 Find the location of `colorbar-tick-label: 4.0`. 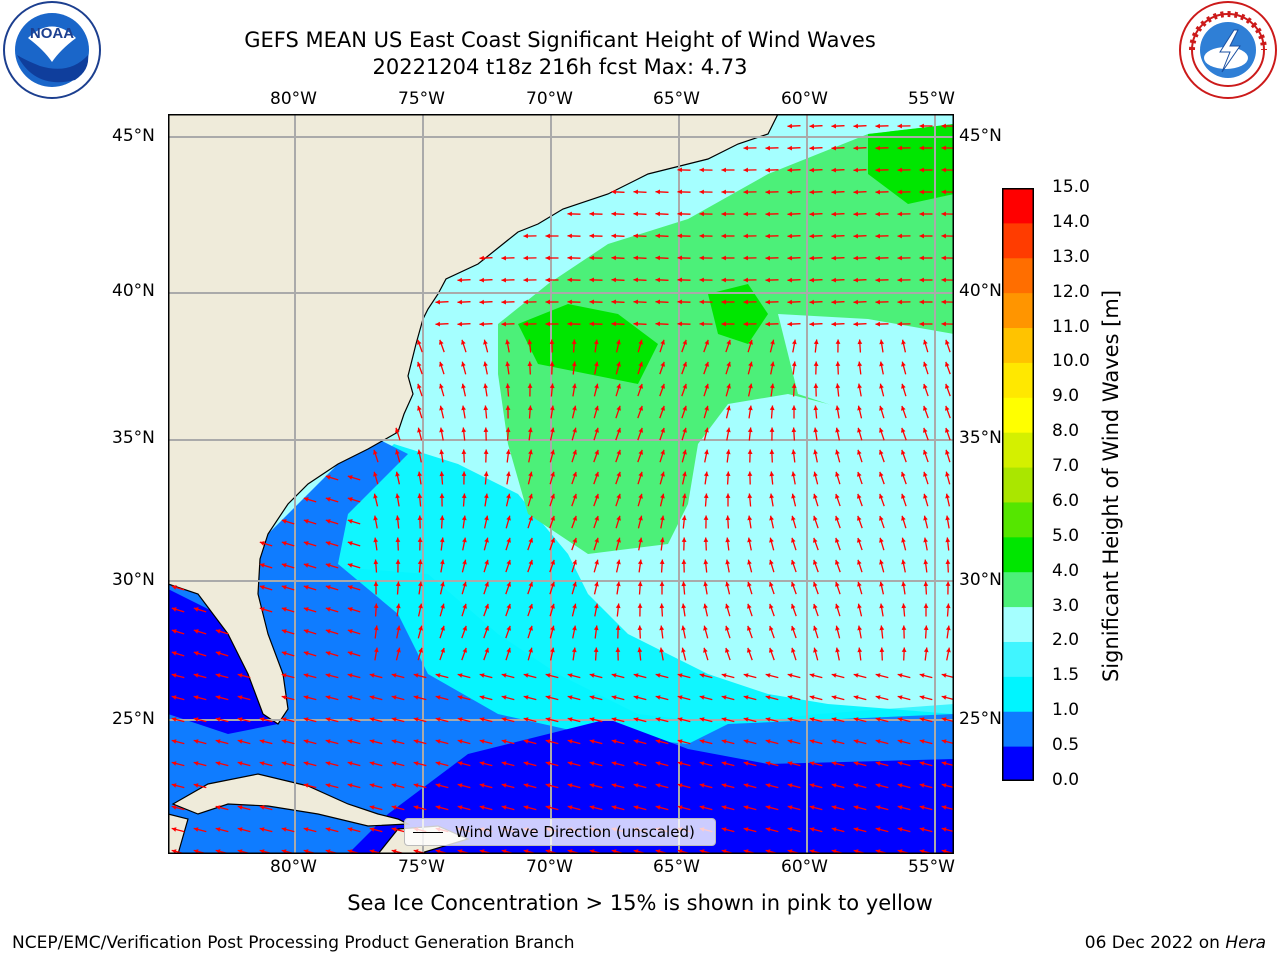

colorbar-tick-label: 4.0 is located at coordinates (1066, 570).